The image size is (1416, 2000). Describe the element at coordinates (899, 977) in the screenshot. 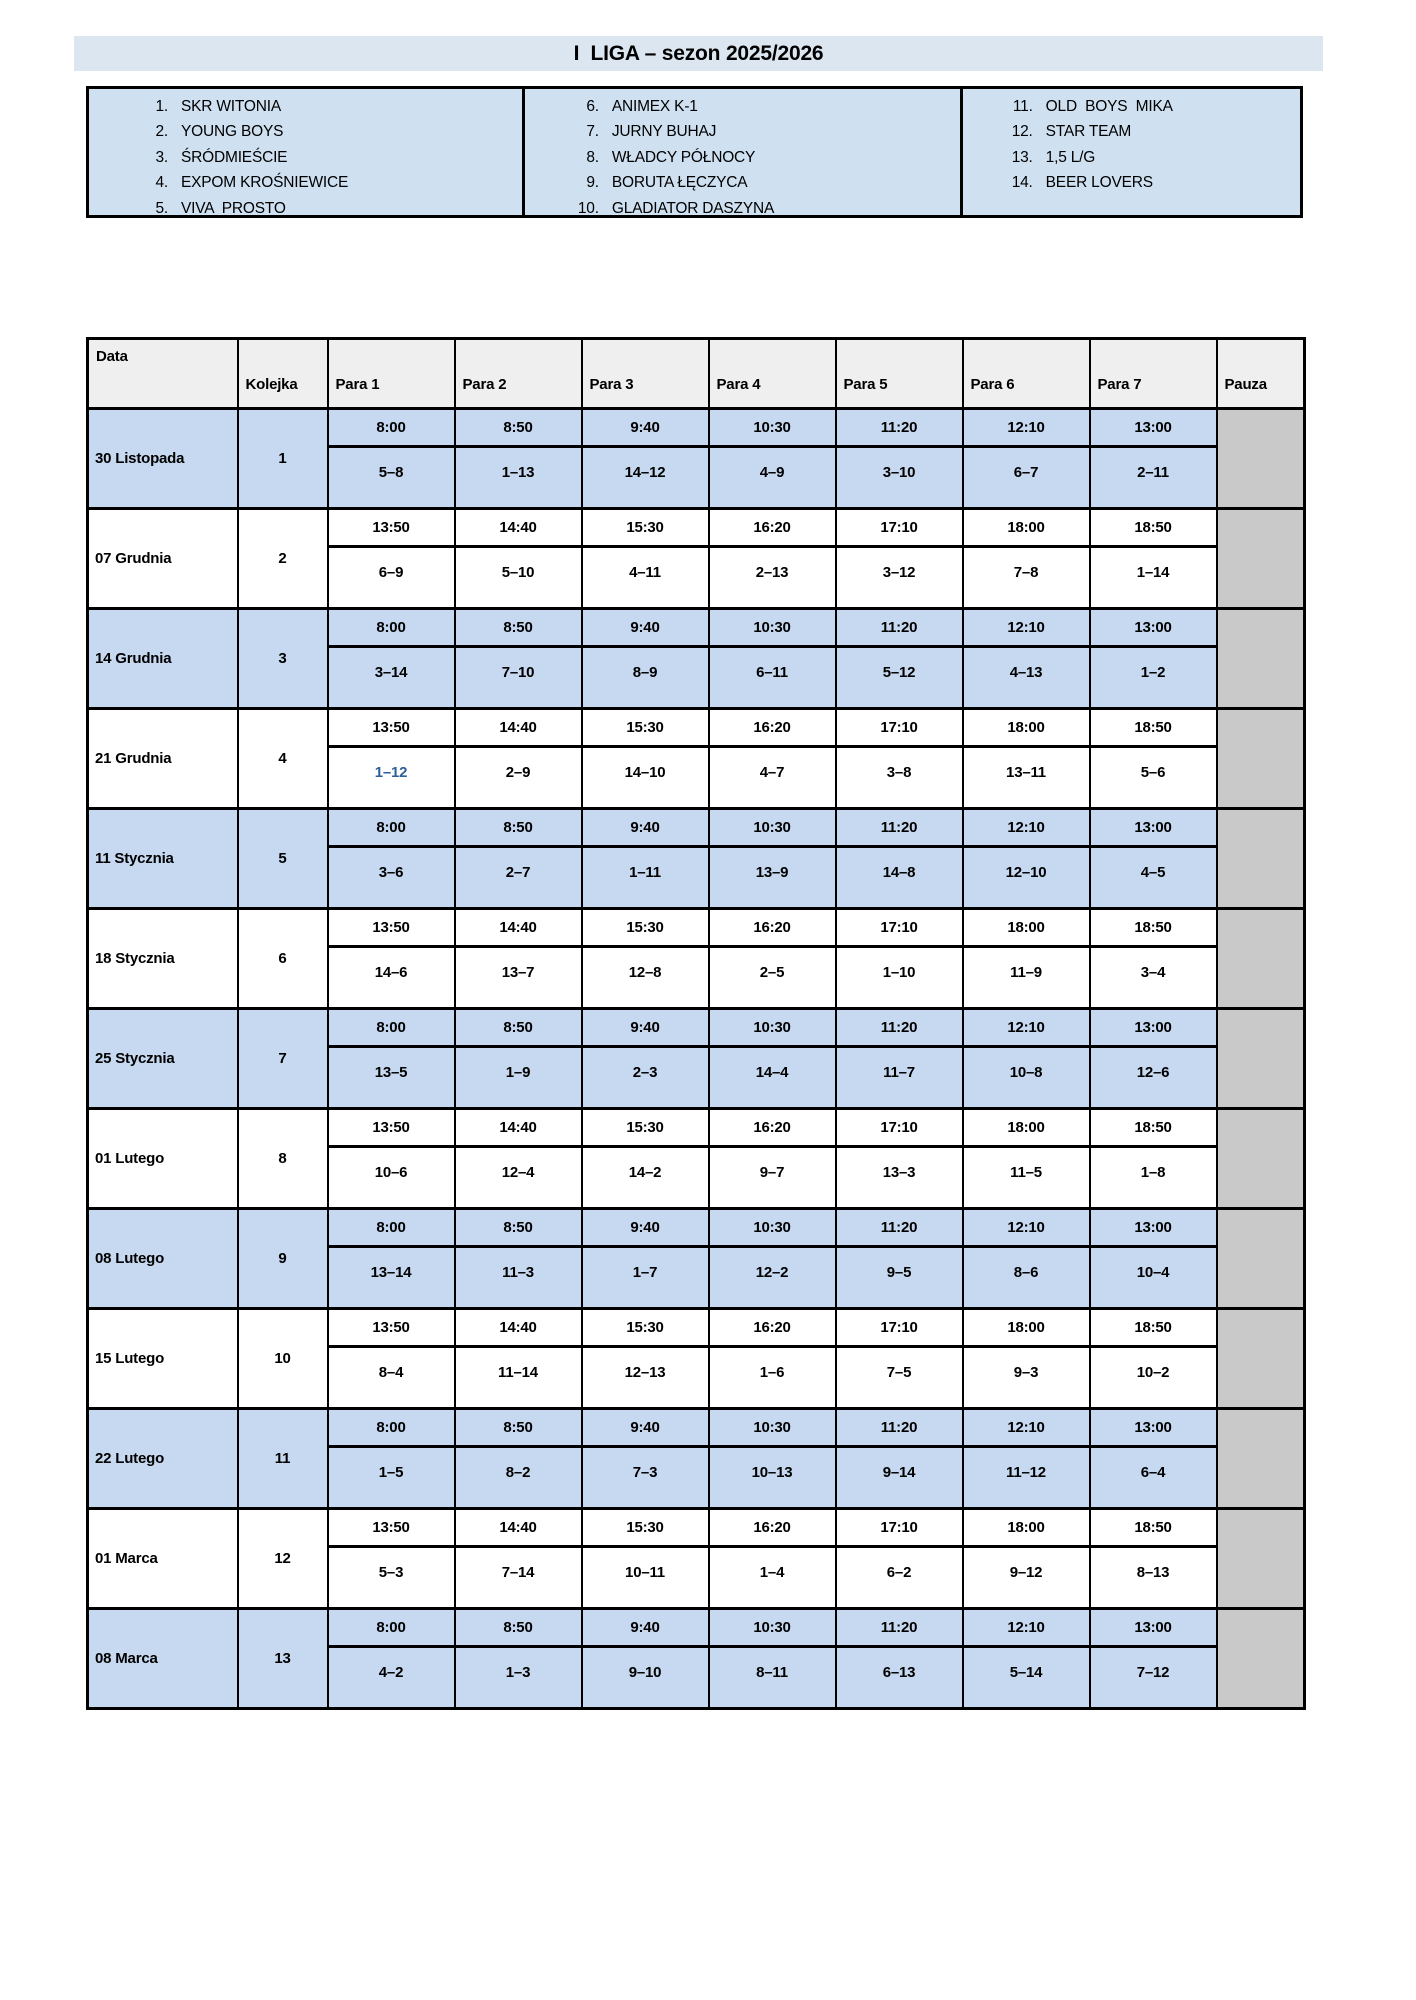

I see `match-pair-cell: 1–10` at that location.